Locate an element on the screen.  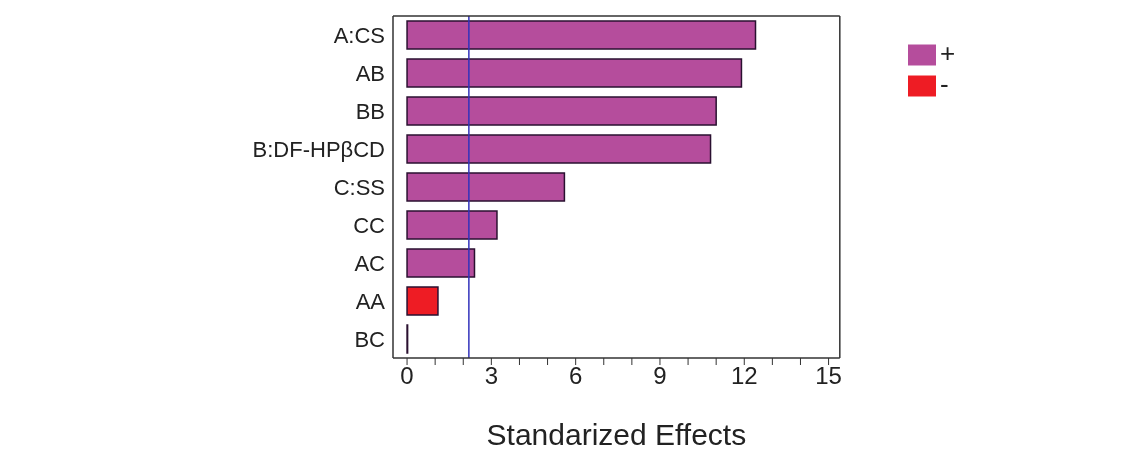
y-tick-label: BC is located at coordinates (370, 339).